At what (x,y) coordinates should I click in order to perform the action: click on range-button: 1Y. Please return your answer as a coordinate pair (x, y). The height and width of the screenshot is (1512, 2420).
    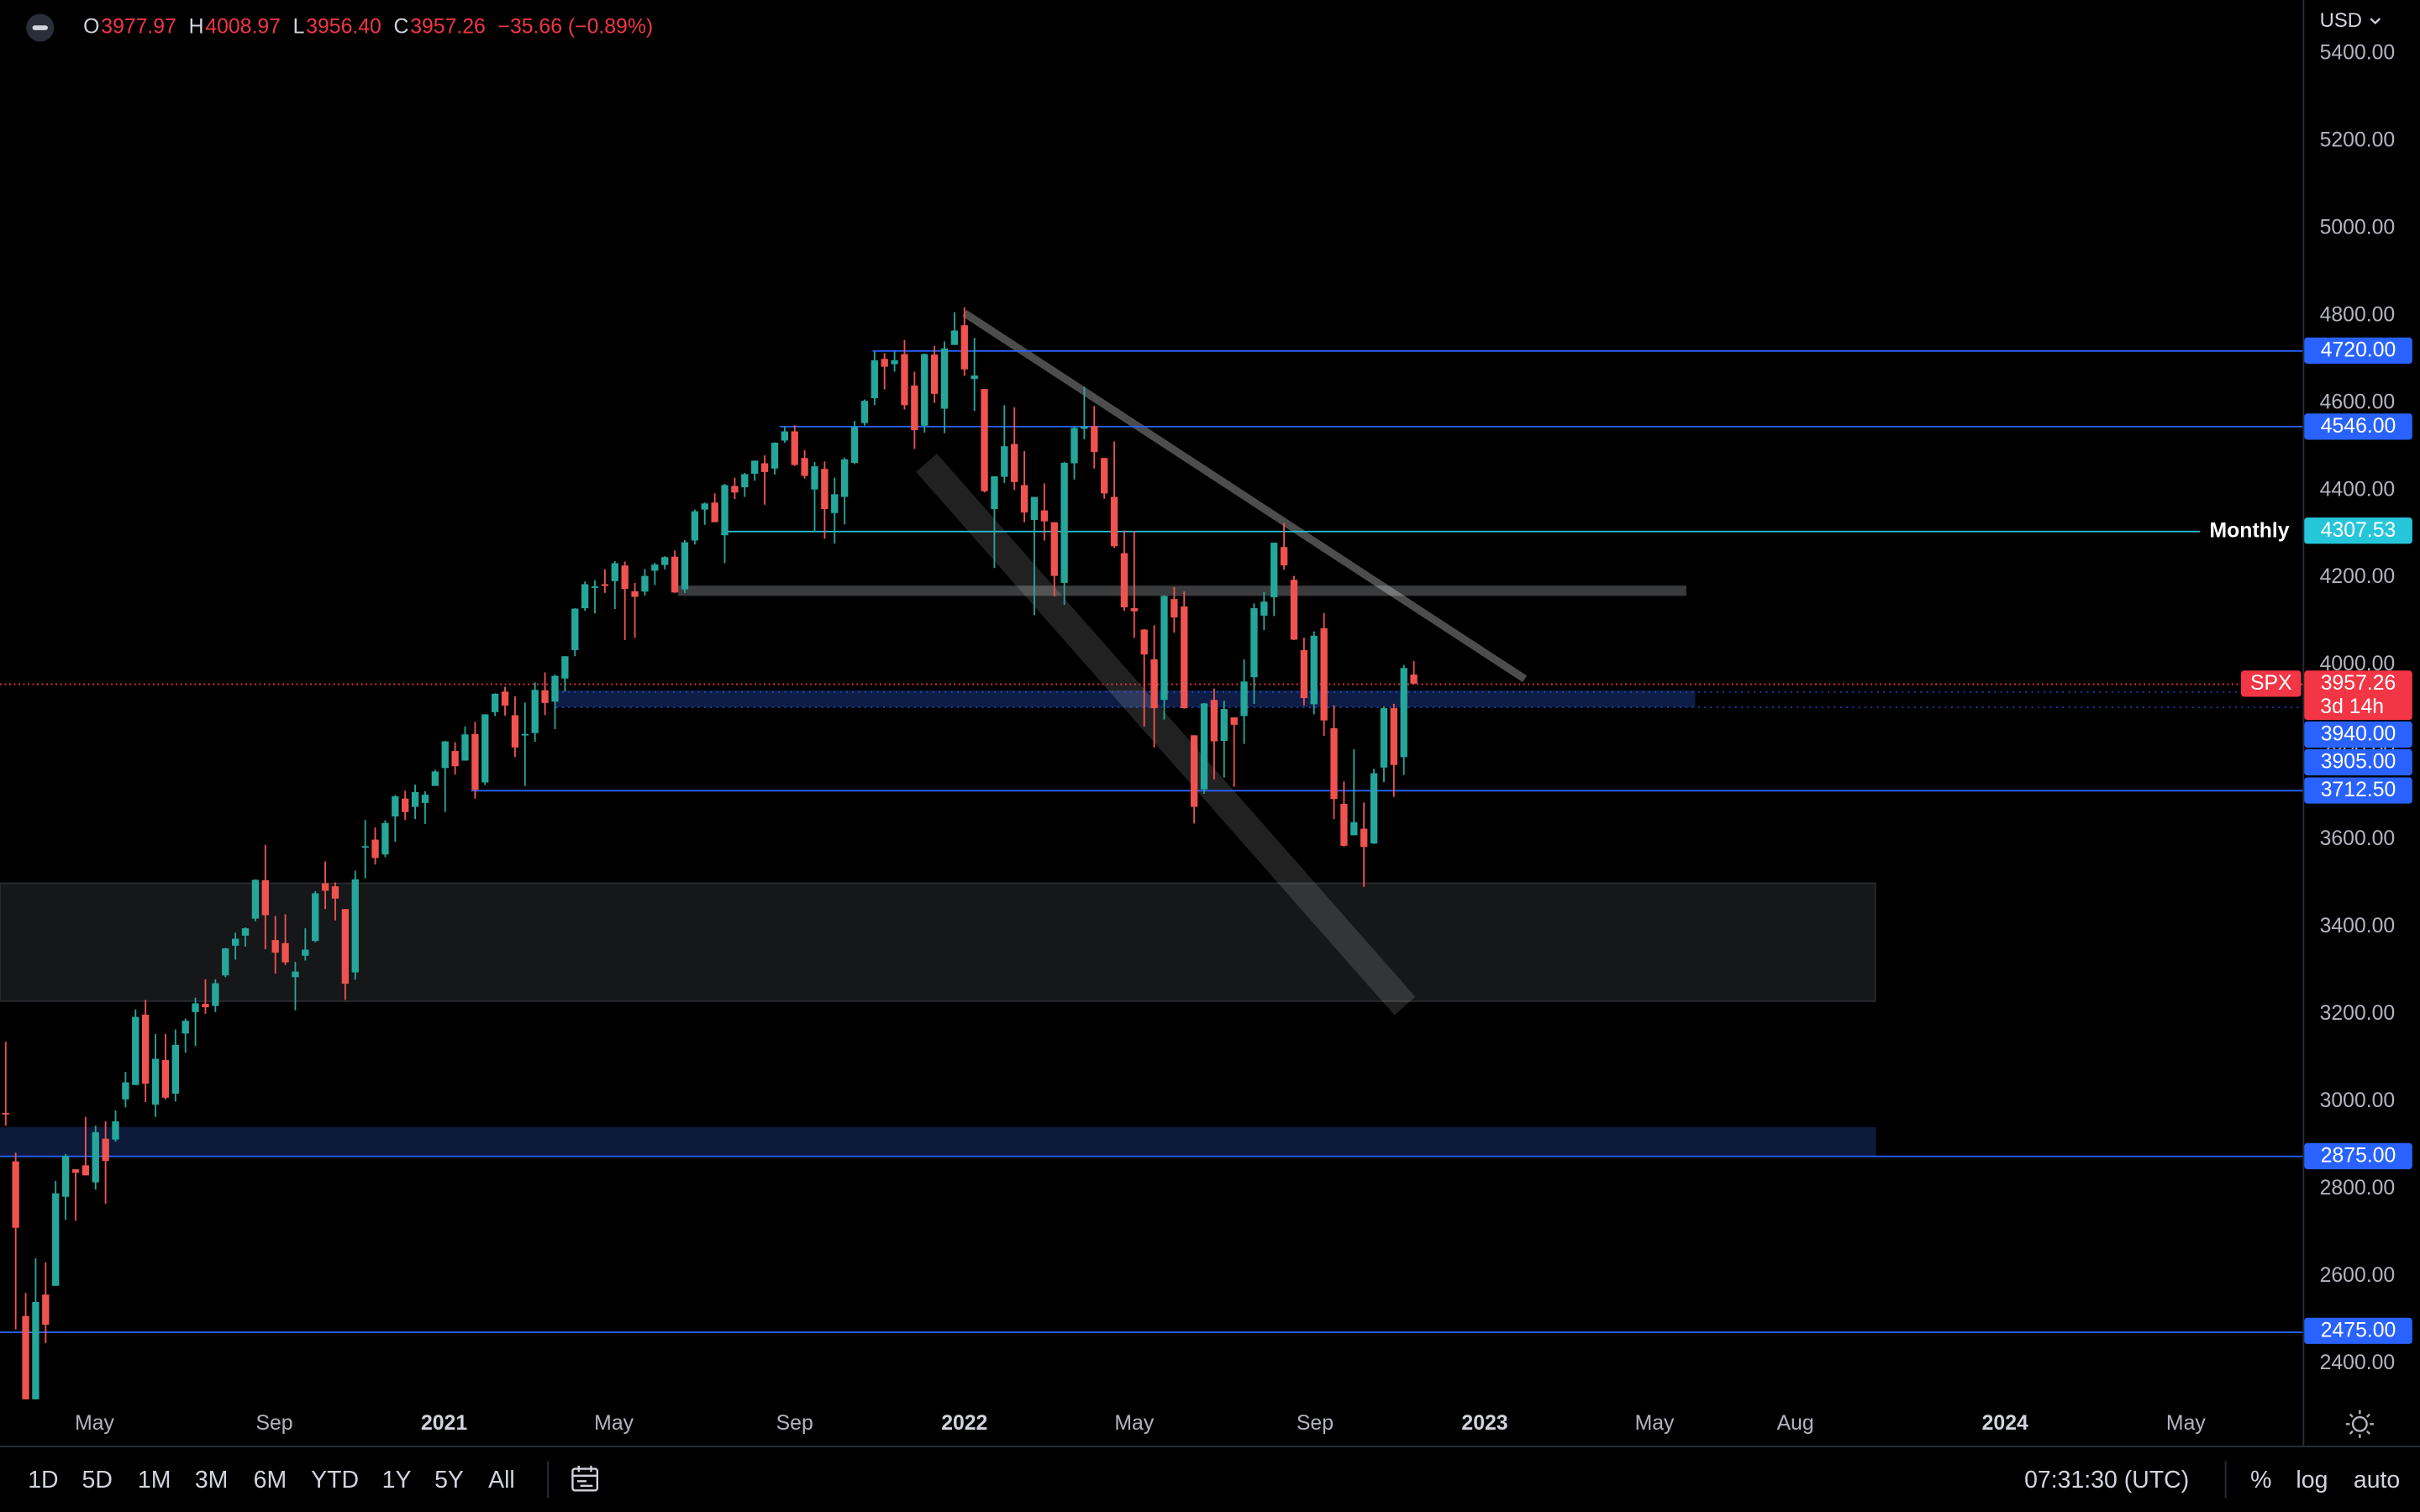
    Looking at the image, I should click on (397, 1480).